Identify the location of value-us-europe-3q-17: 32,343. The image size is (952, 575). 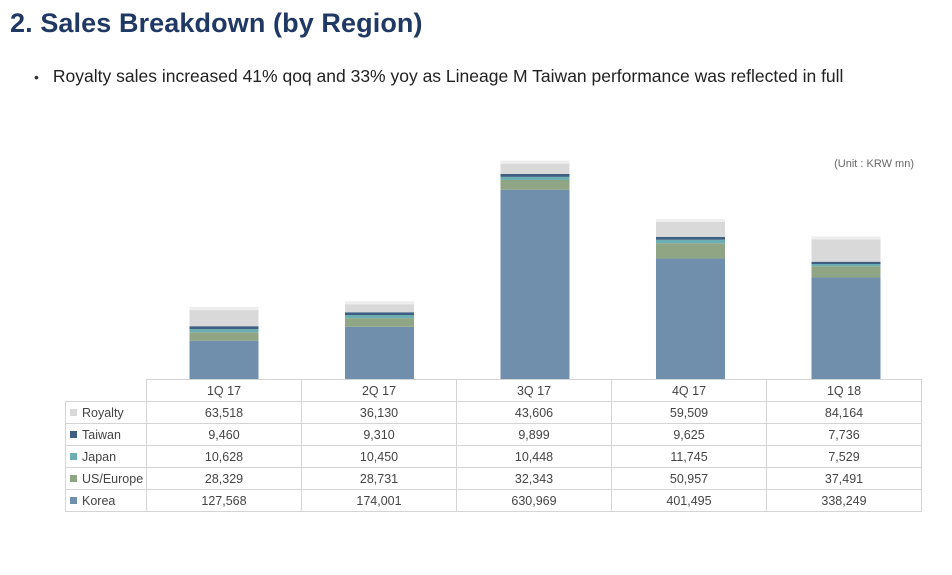
(534, 478).